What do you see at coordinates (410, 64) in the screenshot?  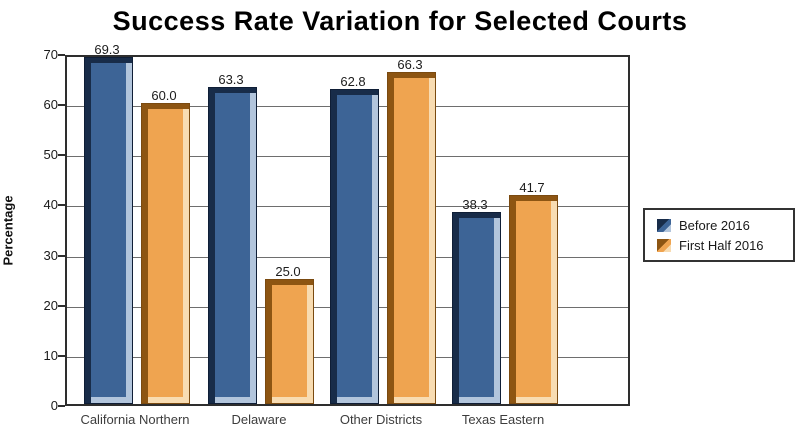 I see `bar-value-label: 66.3` at bounding box center [410, 64].